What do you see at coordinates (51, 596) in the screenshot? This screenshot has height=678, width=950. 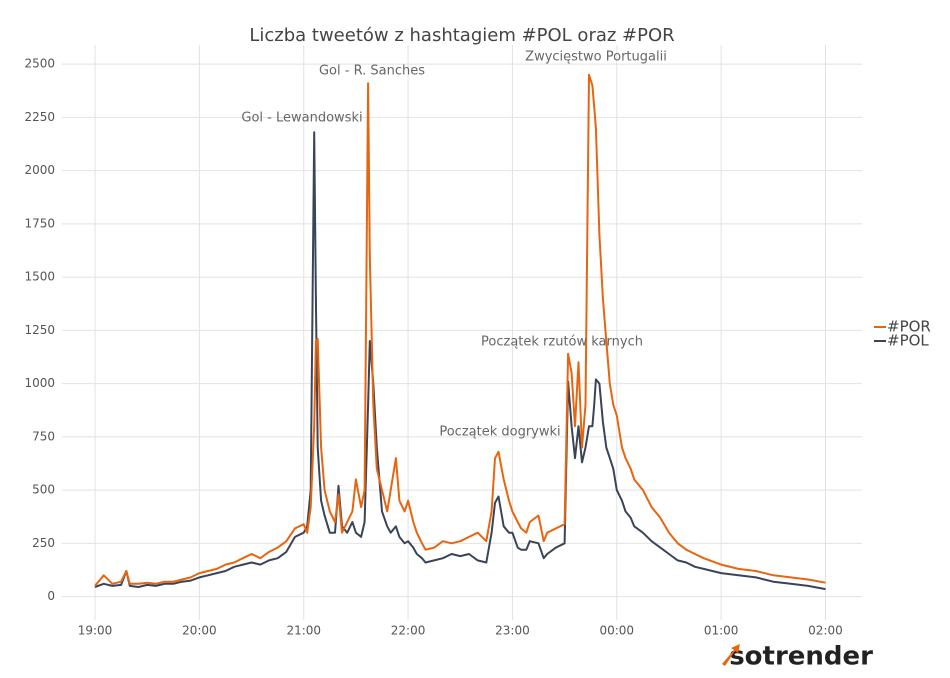 I see `y-tick-label: 0` at bounding box center [51, 596].